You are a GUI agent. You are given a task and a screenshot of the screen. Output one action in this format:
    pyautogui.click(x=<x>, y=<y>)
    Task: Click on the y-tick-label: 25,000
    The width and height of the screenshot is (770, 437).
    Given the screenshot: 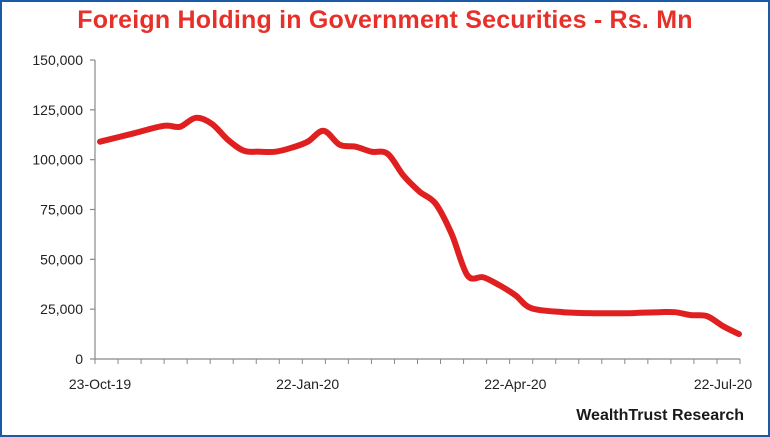 What is the action you would take?
    pyautogui.click(x=61, y=309)
    